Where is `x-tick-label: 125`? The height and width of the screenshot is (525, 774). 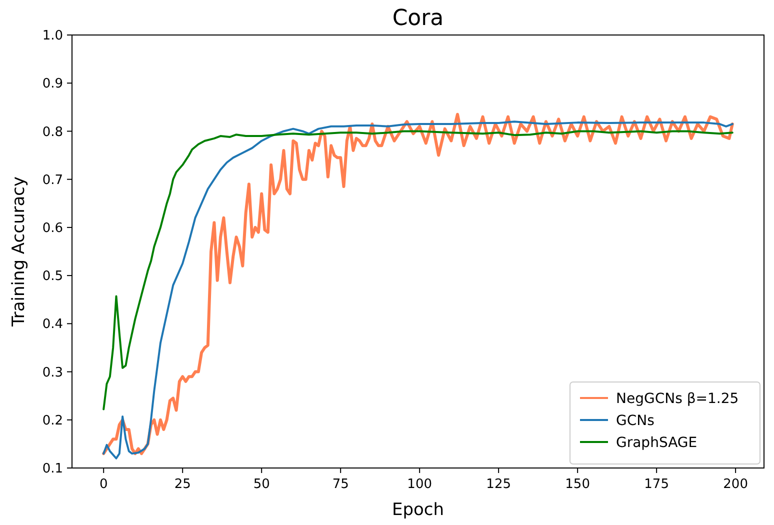 x-tick-label: 125 is located at coordinates (498, 484).